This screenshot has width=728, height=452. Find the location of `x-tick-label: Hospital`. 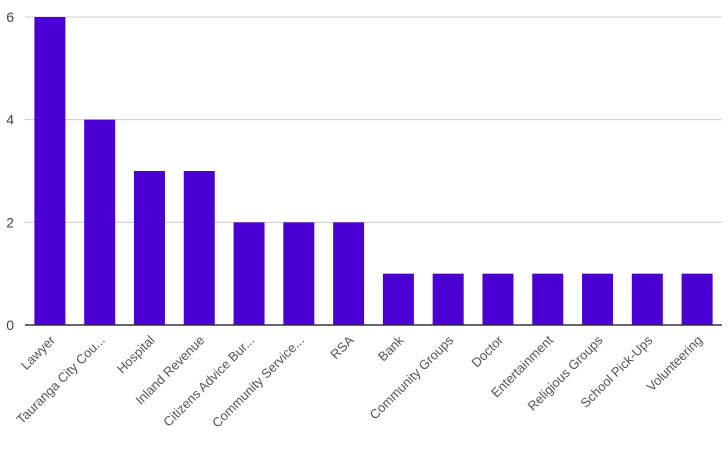

x-tick-label: Hospital is located at coordinates (136, 354).